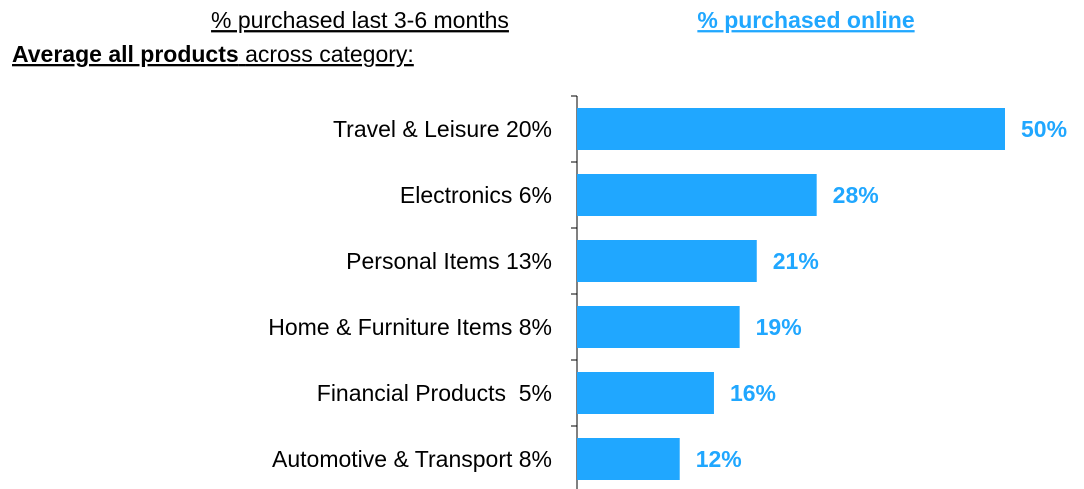 Image resolution: width=1084 pixels, height=489 pixels. I want to click on value-label: 19%, so click(779, 327).